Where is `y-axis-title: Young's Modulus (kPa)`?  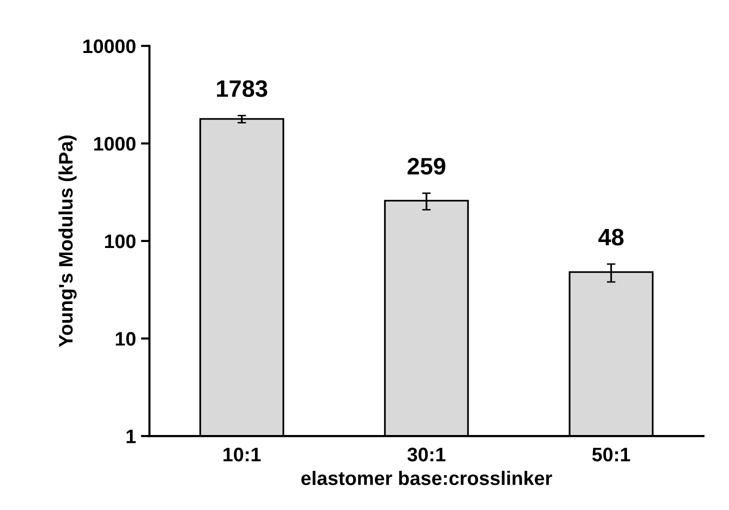
y-axis-title: Young's Modulus (kPa) is located at coordinates (67, 242).